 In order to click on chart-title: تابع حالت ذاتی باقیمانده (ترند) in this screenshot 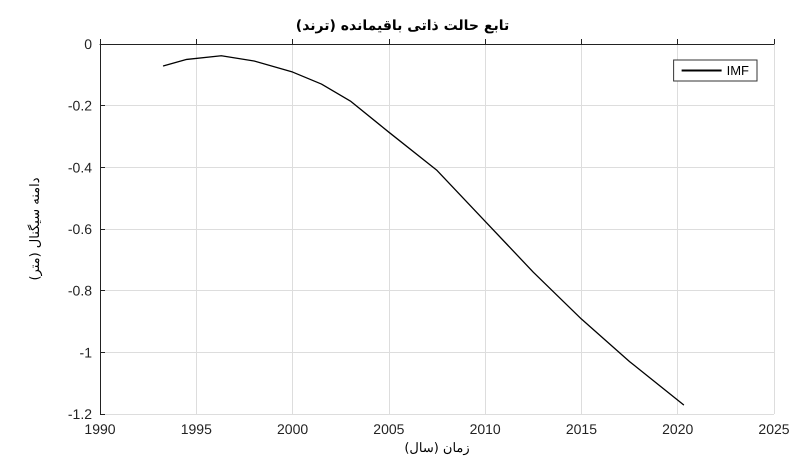, I will do `click(403, 26)`.